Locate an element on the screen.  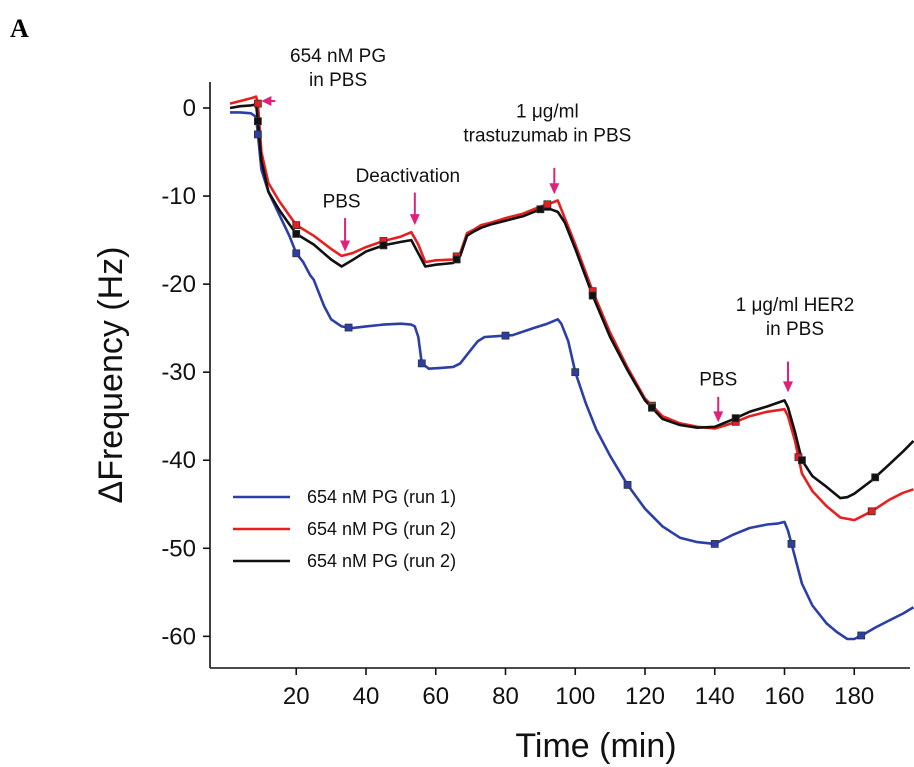
legend-item-2: 654 nM PG (run 2) is located at coordinates (344, 529).